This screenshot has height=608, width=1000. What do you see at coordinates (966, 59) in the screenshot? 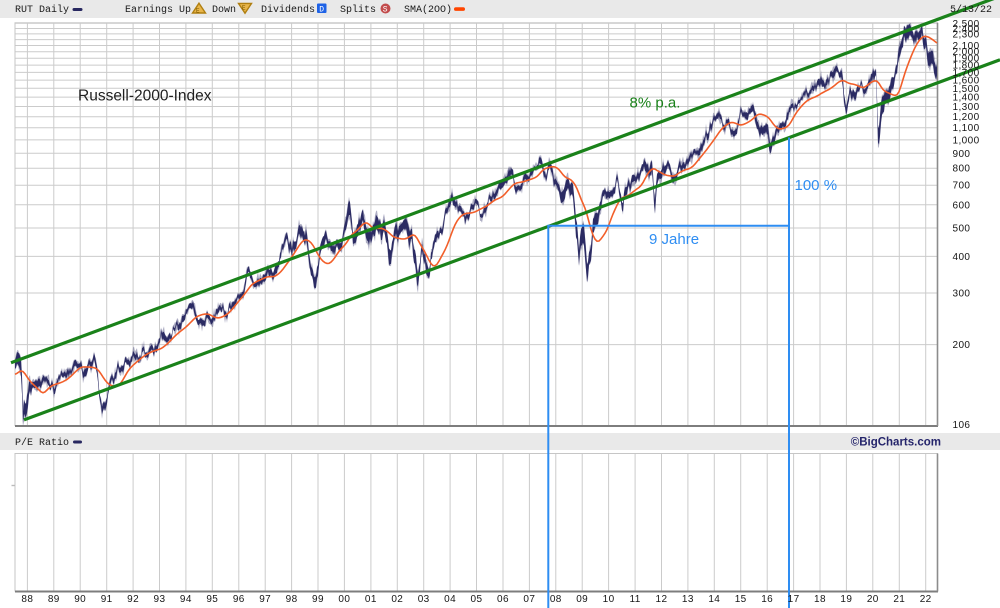
I see `svg-text: 1,900` at bounding box center [966, 59].